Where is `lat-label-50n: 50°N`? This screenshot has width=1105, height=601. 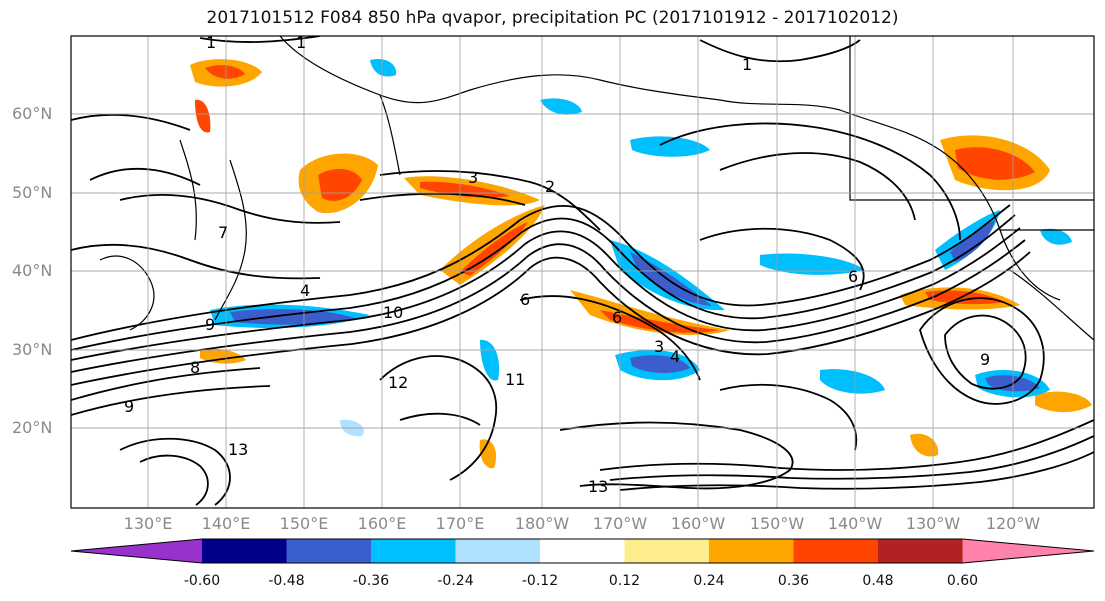
lat-label-50n: 50°N is located at coordinates (32, 192).